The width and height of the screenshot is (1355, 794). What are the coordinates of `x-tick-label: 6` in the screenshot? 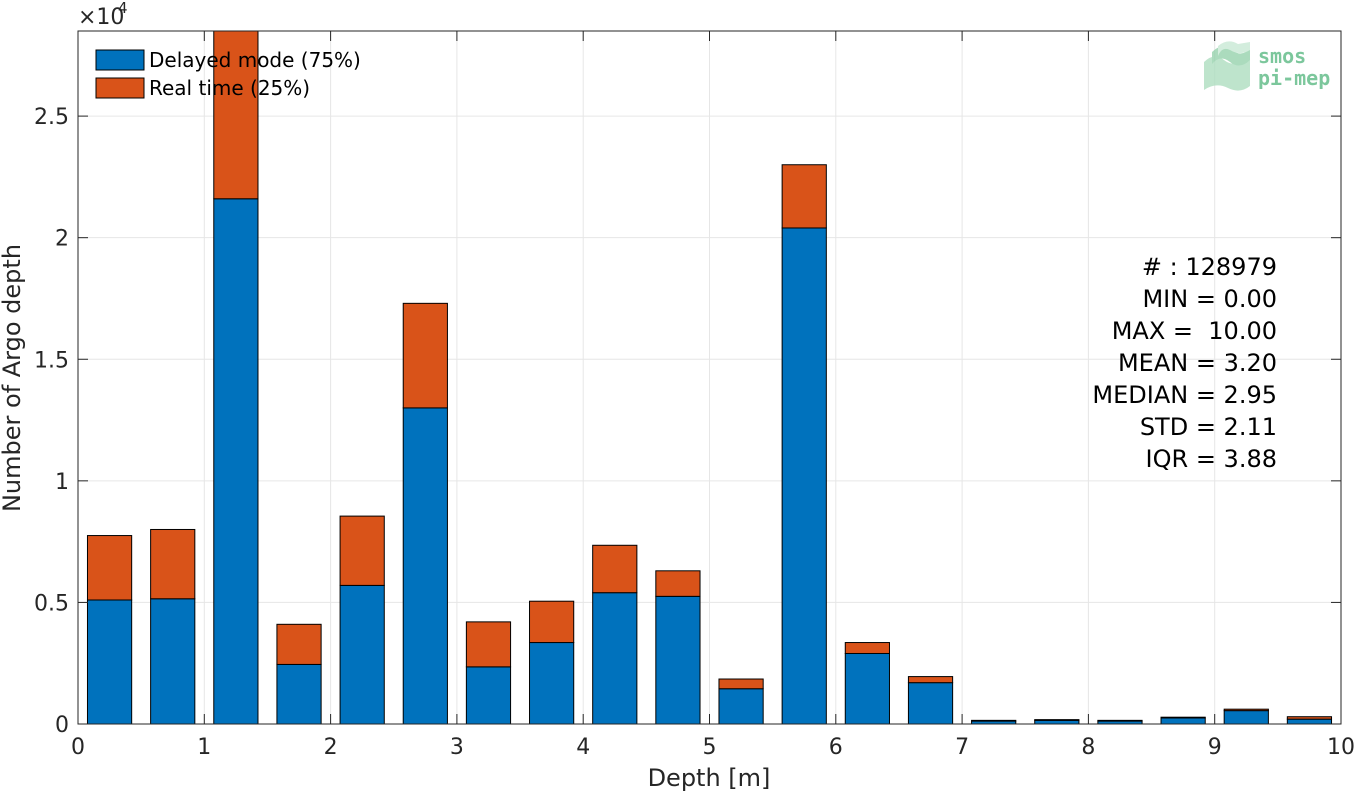 It's located at (836, 747).